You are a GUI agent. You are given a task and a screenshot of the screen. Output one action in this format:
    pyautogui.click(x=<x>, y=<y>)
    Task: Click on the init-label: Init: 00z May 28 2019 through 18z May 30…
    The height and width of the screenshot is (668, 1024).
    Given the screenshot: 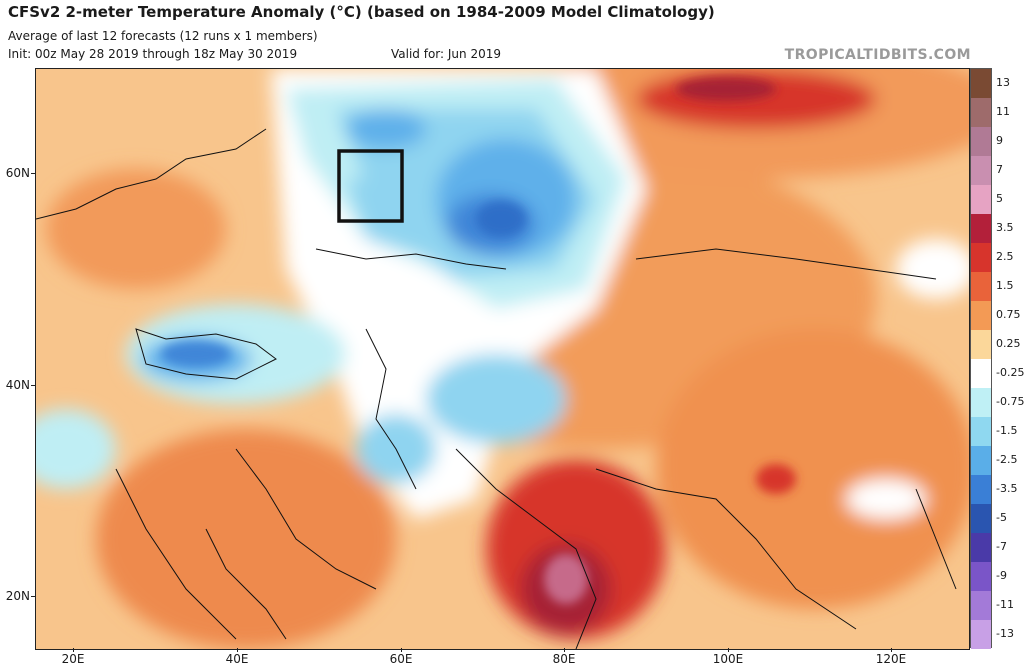 What is the action you would take?
    pyautogui.click(x=153, y=54)
    